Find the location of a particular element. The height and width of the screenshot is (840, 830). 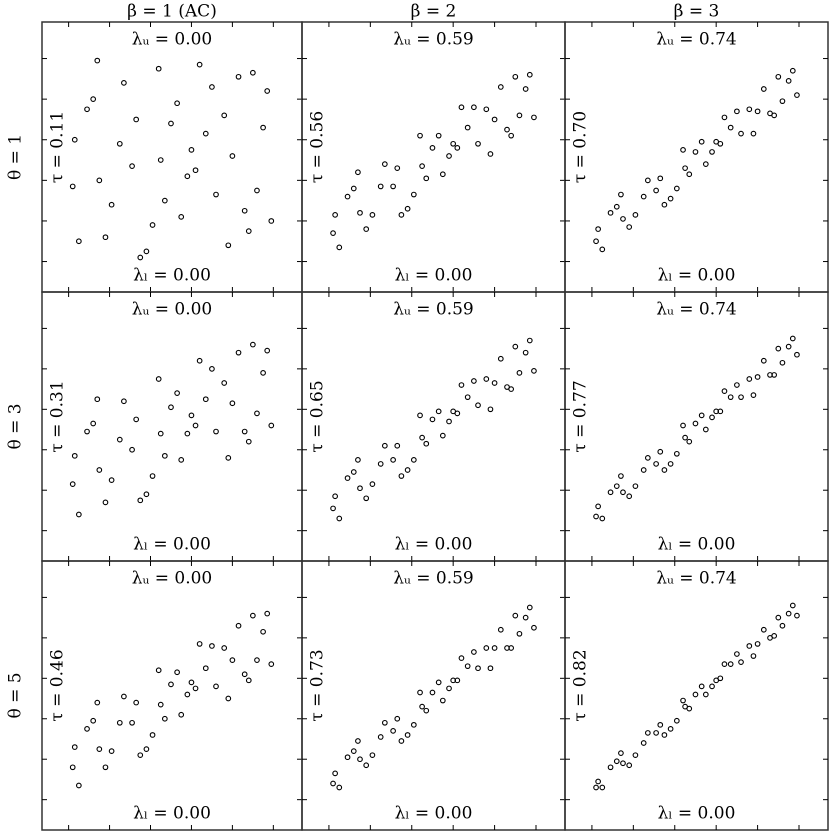

tau-label: τ = 0.82 is located at coordinates (581, 685).